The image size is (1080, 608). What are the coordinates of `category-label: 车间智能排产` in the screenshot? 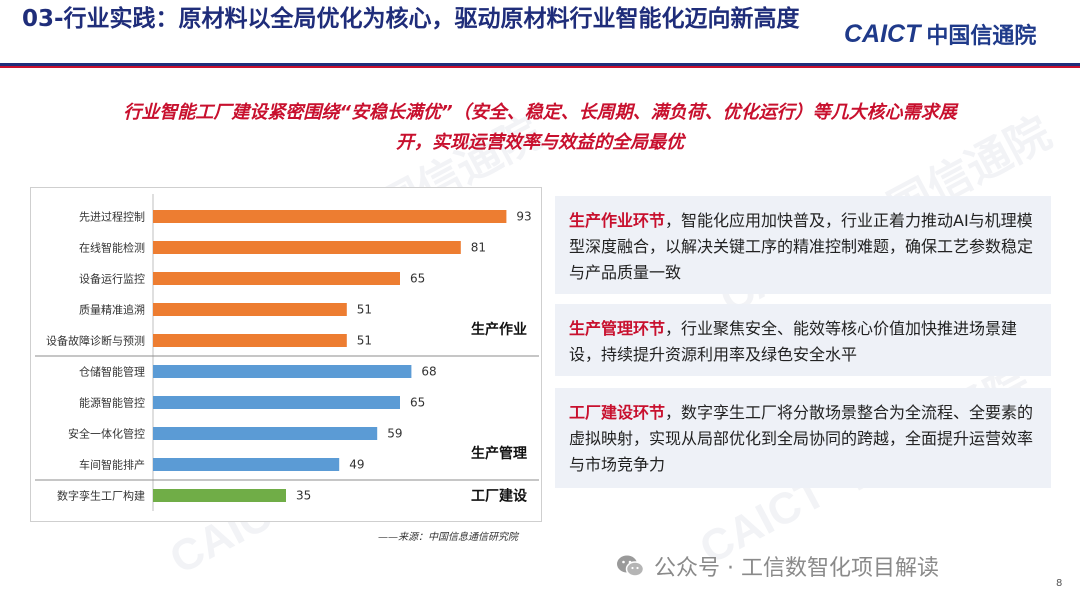 It's located at (112, 465).